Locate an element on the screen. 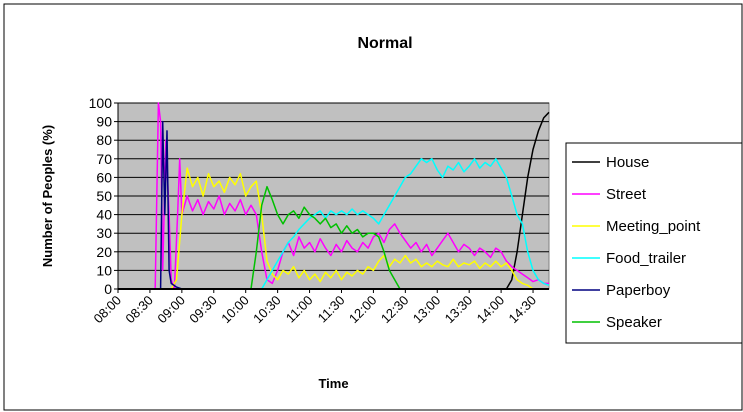  legend-label: Speaker is located at coordinates (634, 322).